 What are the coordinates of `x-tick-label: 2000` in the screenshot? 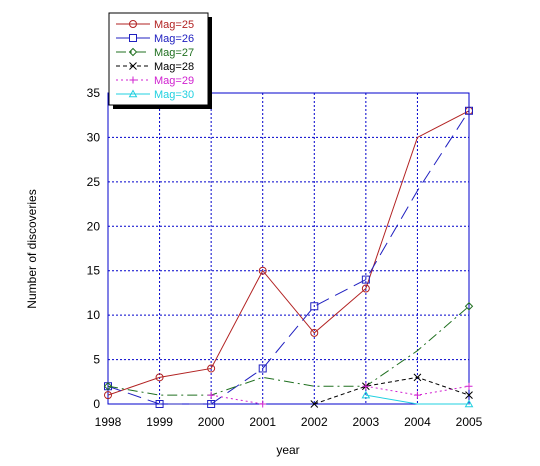 It's located at (211, 422).